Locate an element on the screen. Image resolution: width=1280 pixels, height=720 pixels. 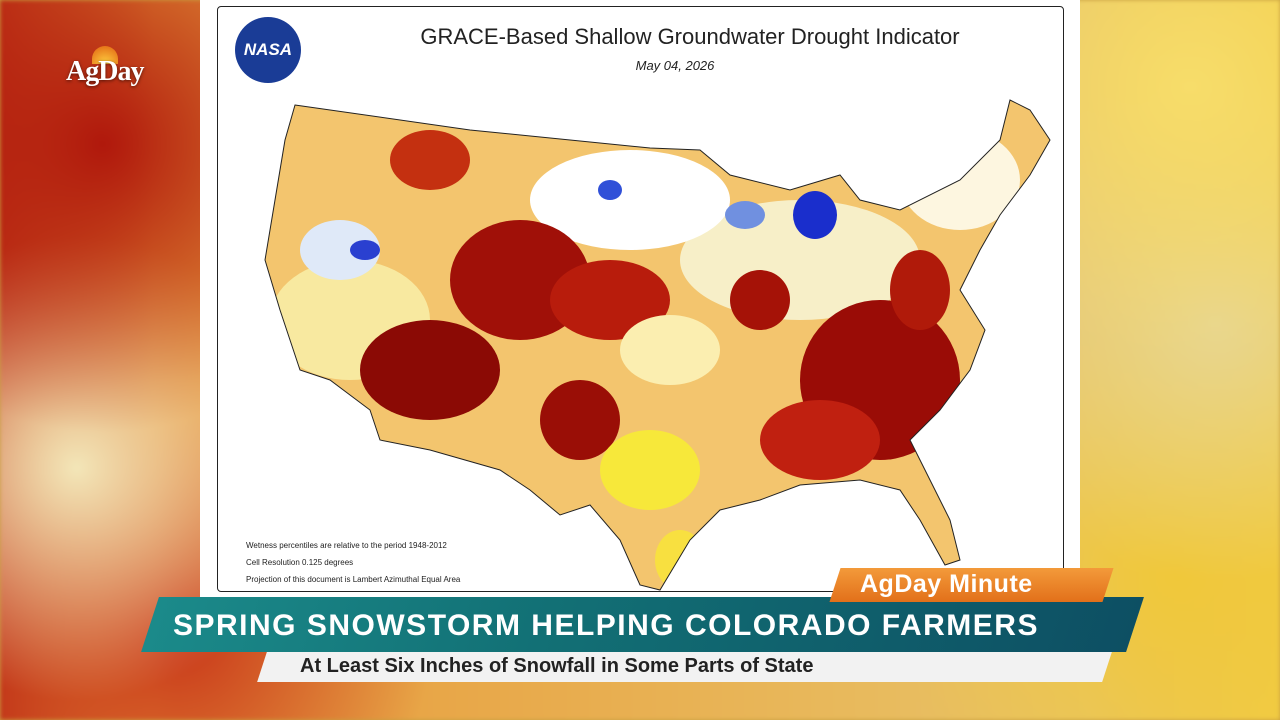
map-note: Cell Resolution 0.125 degrees is located at coordinates (300, 562).